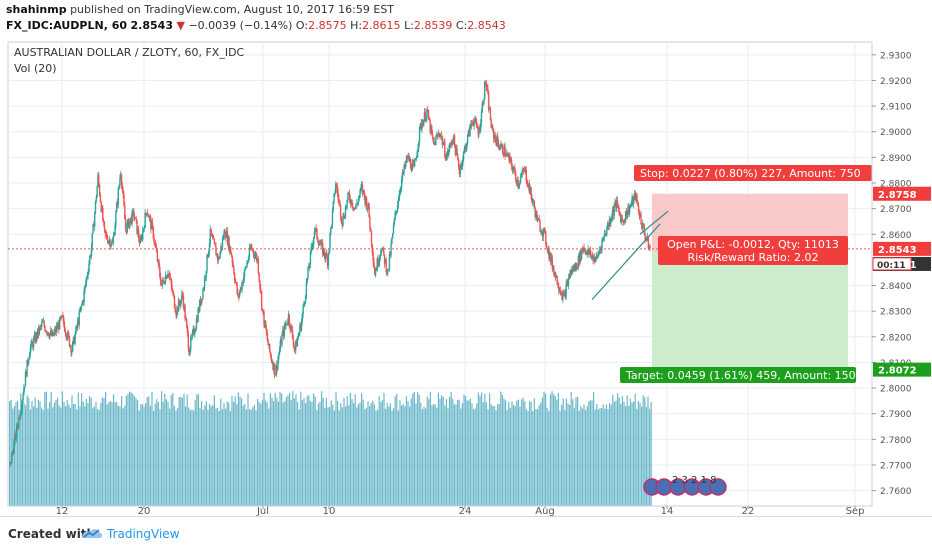 This screenshot has height=551, width=932. Describe the element at coordinates (891, 266) in the screenshot. I see `bar-countdown: 00:11` at that location.